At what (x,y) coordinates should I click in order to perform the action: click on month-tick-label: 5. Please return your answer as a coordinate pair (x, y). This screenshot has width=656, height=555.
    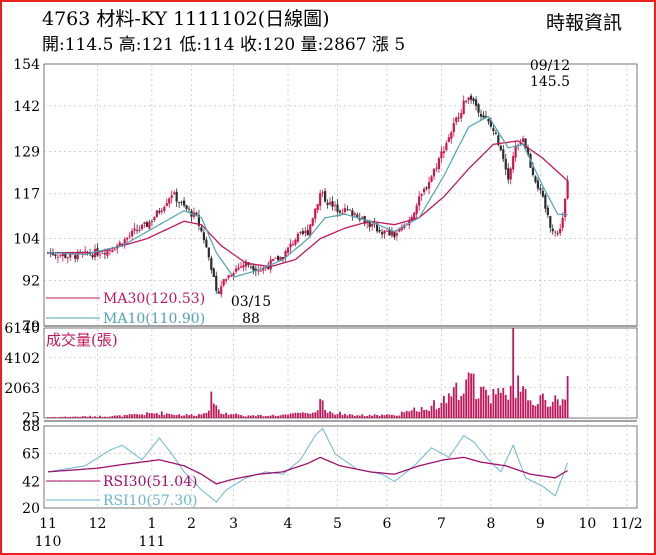
    Looking at the image, I should click on (337, 524).